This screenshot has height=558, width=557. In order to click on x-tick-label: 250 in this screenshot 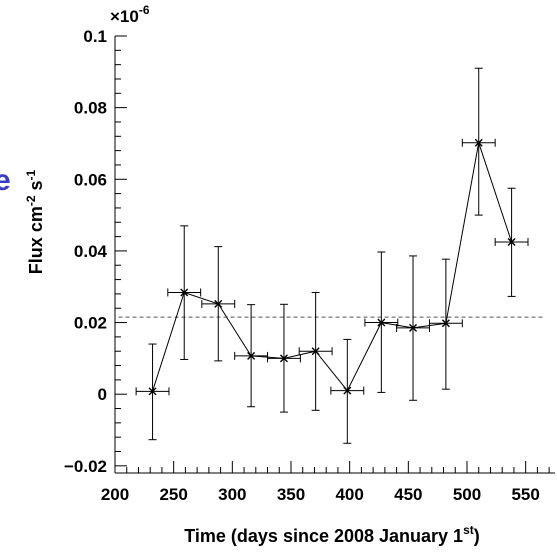, I will do `click(173, 494)`.